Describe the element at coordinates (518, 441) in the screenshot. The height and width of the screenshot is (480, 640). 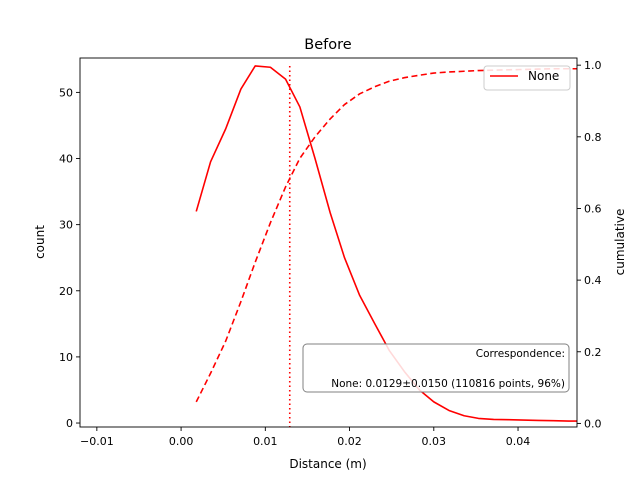
I see `x-tick-label: 0.04` at that location.